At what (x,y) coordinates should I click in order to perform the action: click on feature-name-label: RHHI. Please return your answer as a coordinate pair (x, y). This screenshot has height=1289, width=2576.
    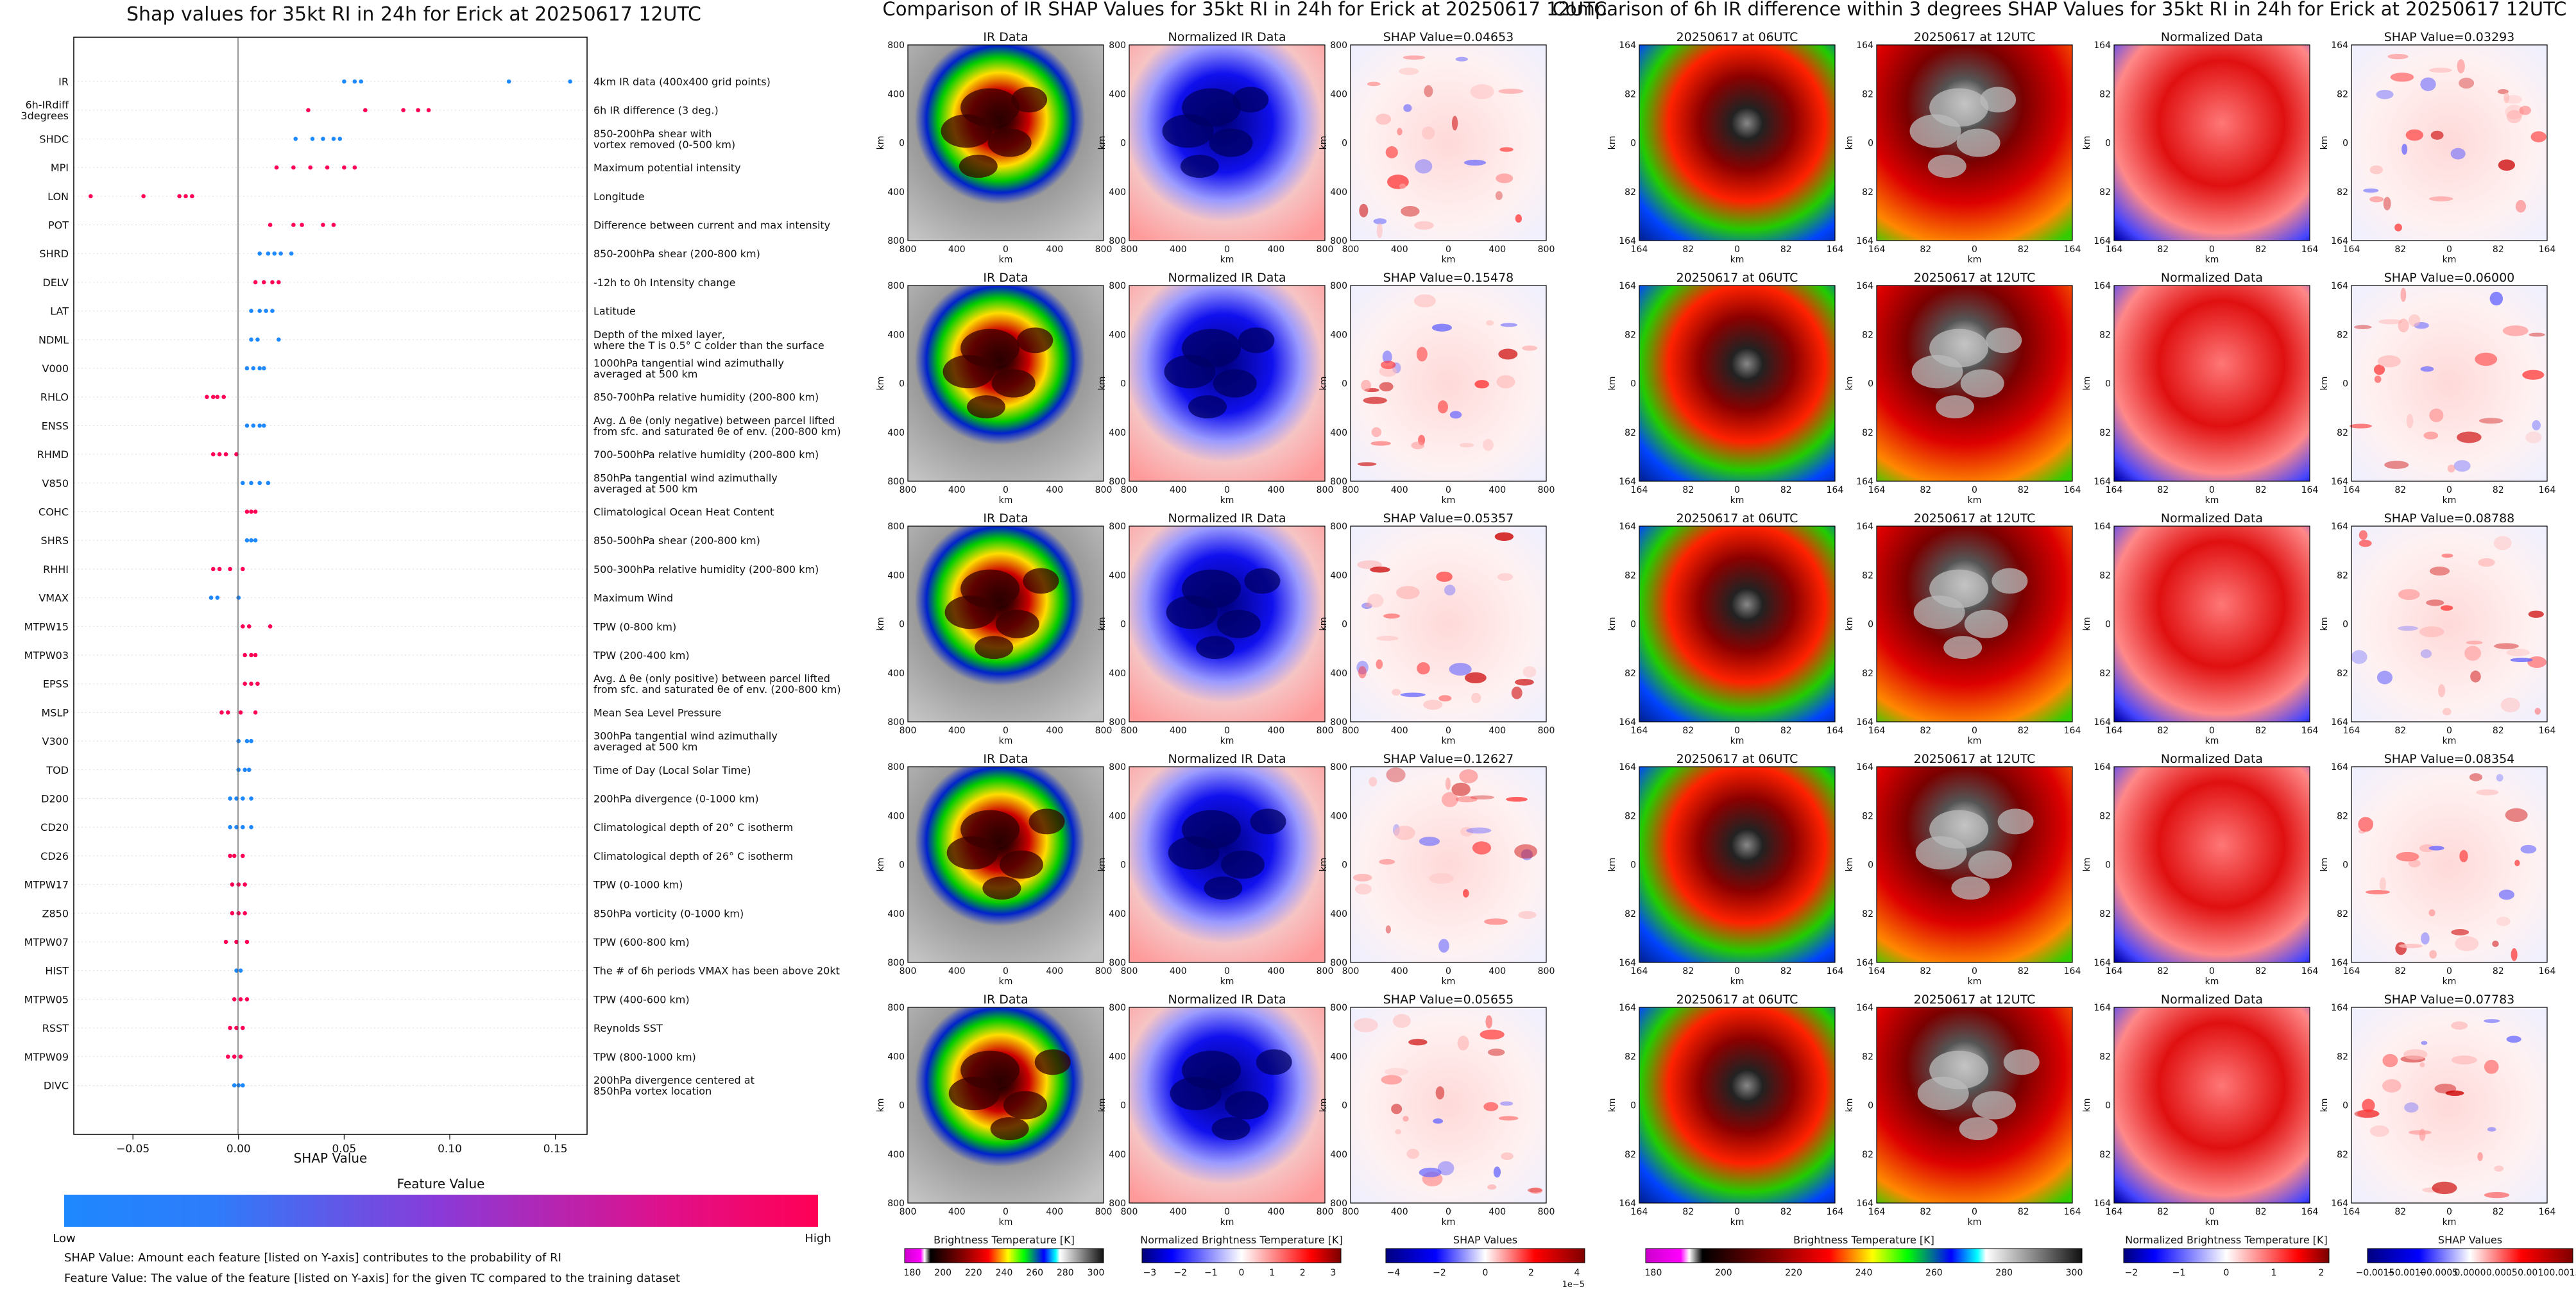
    Looking at the image, I should click on (56, 569).